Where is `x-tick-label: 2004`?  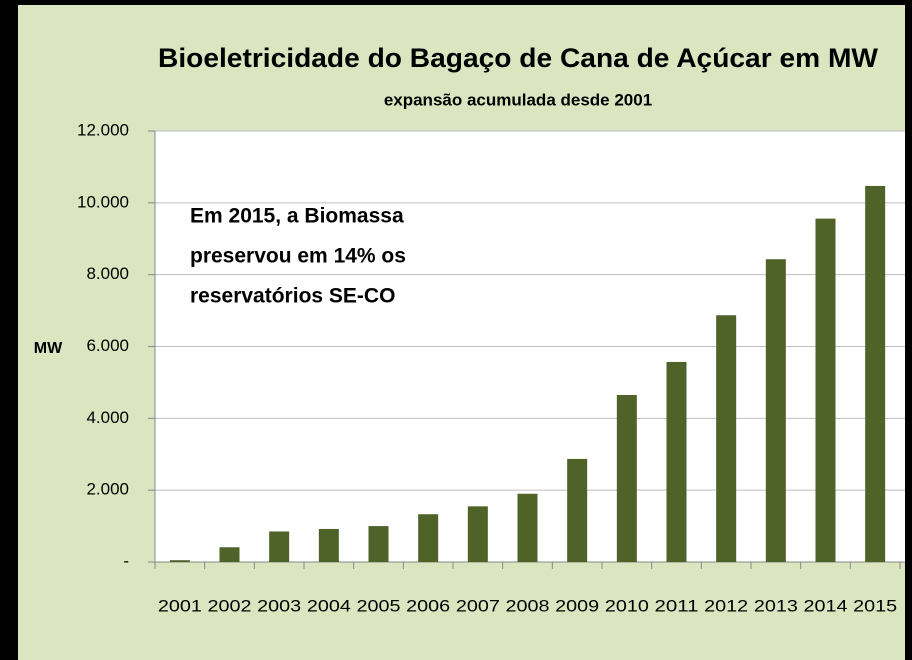
x-tick-label: 2004 is located at coordinates (329, 605).